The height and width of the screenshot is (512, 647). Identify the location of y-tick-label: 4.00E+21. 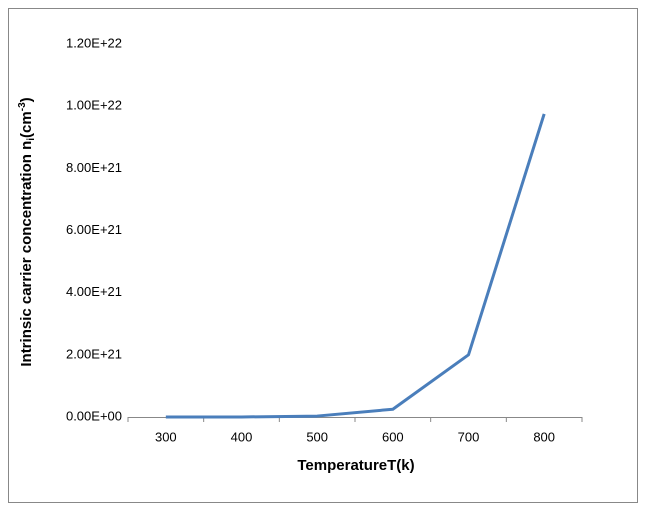
(94, 291).